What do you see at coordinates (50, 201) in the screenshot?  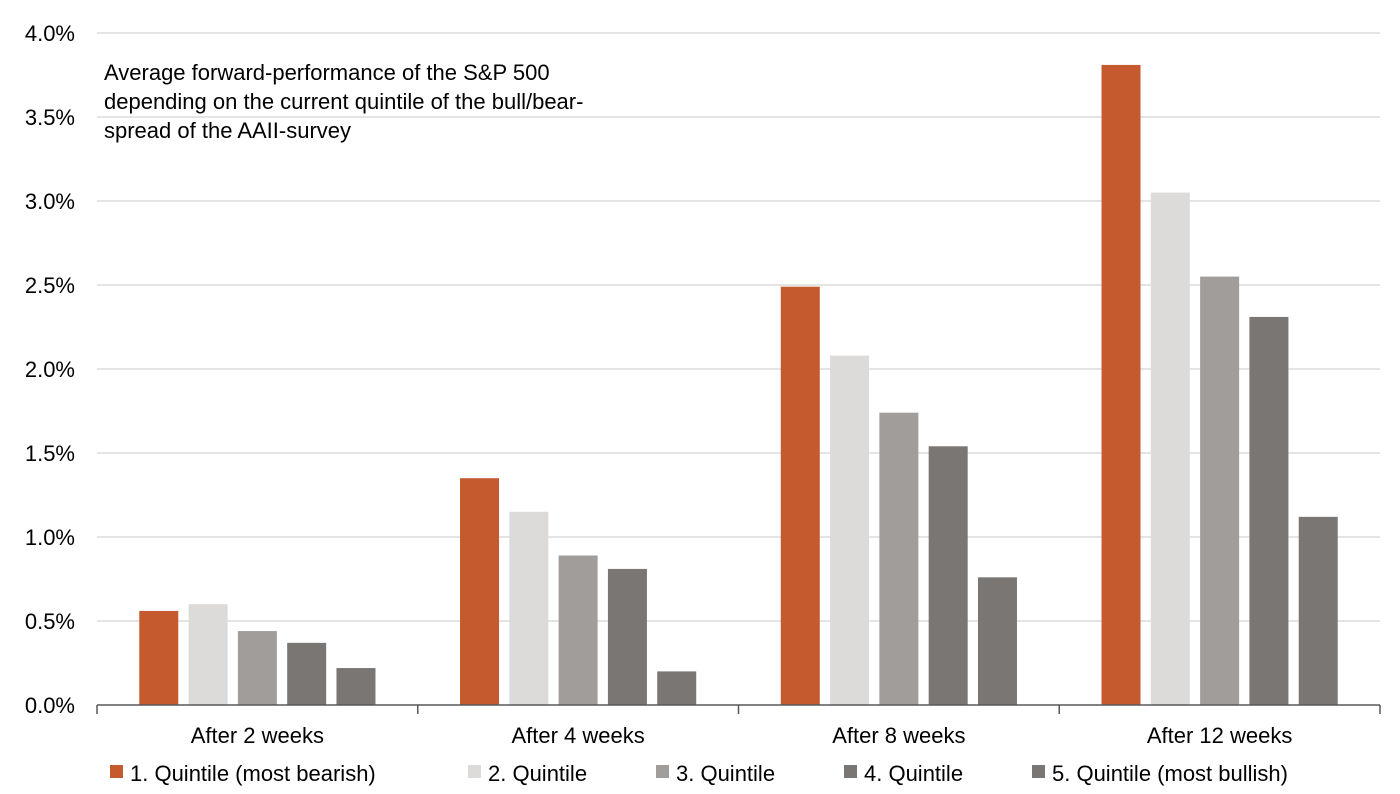 I see `y-tick-label: 3.0%` at bounding box center [50, 201].